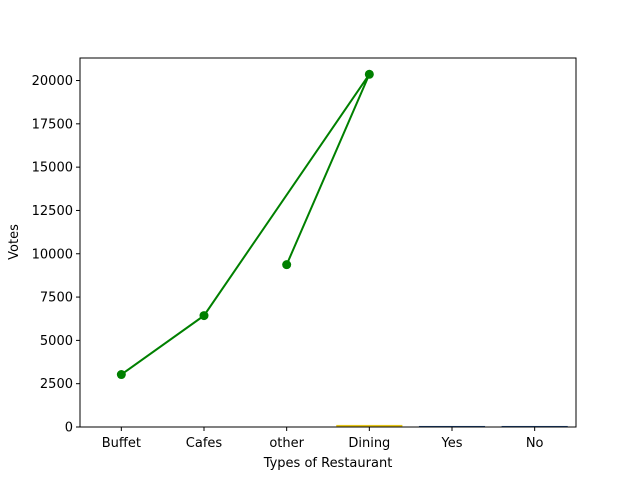 This screenshot has width=640, height=480. What do you see at coordinates (14, 242) in the screenshot?
I see `y-axis-label: Votes` at bounding box center [14, 242].